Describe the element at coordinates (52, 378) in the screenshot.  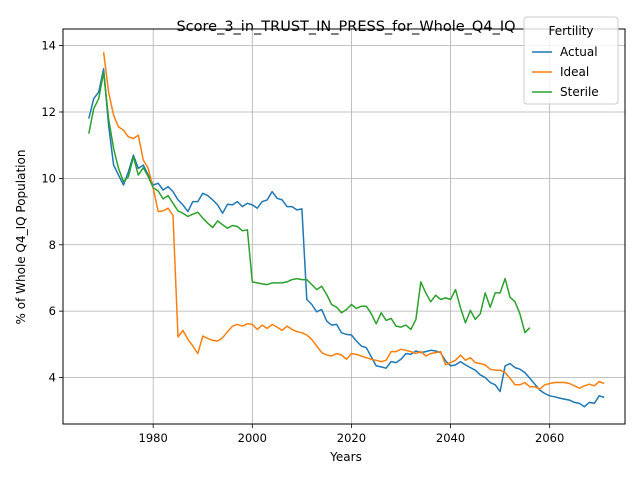
I see `y-tick-label: 4` at that location.